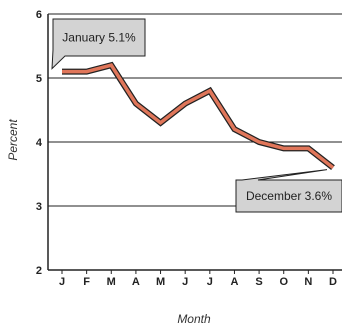  I want to click on x-tick-label: S, so click(258, 282).